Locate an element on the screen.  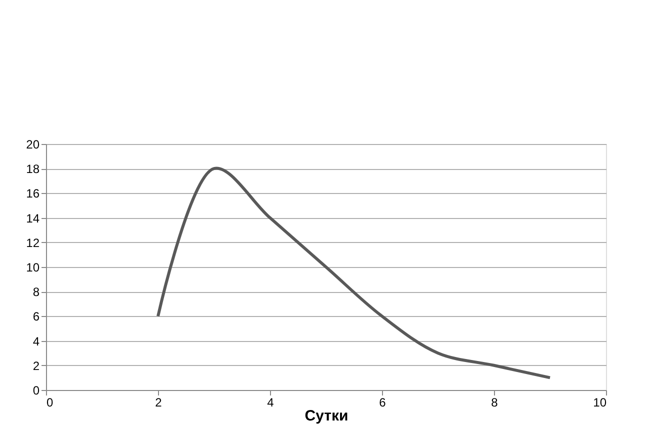
x-tick-label: 8 is located at coordinates (494, 403).